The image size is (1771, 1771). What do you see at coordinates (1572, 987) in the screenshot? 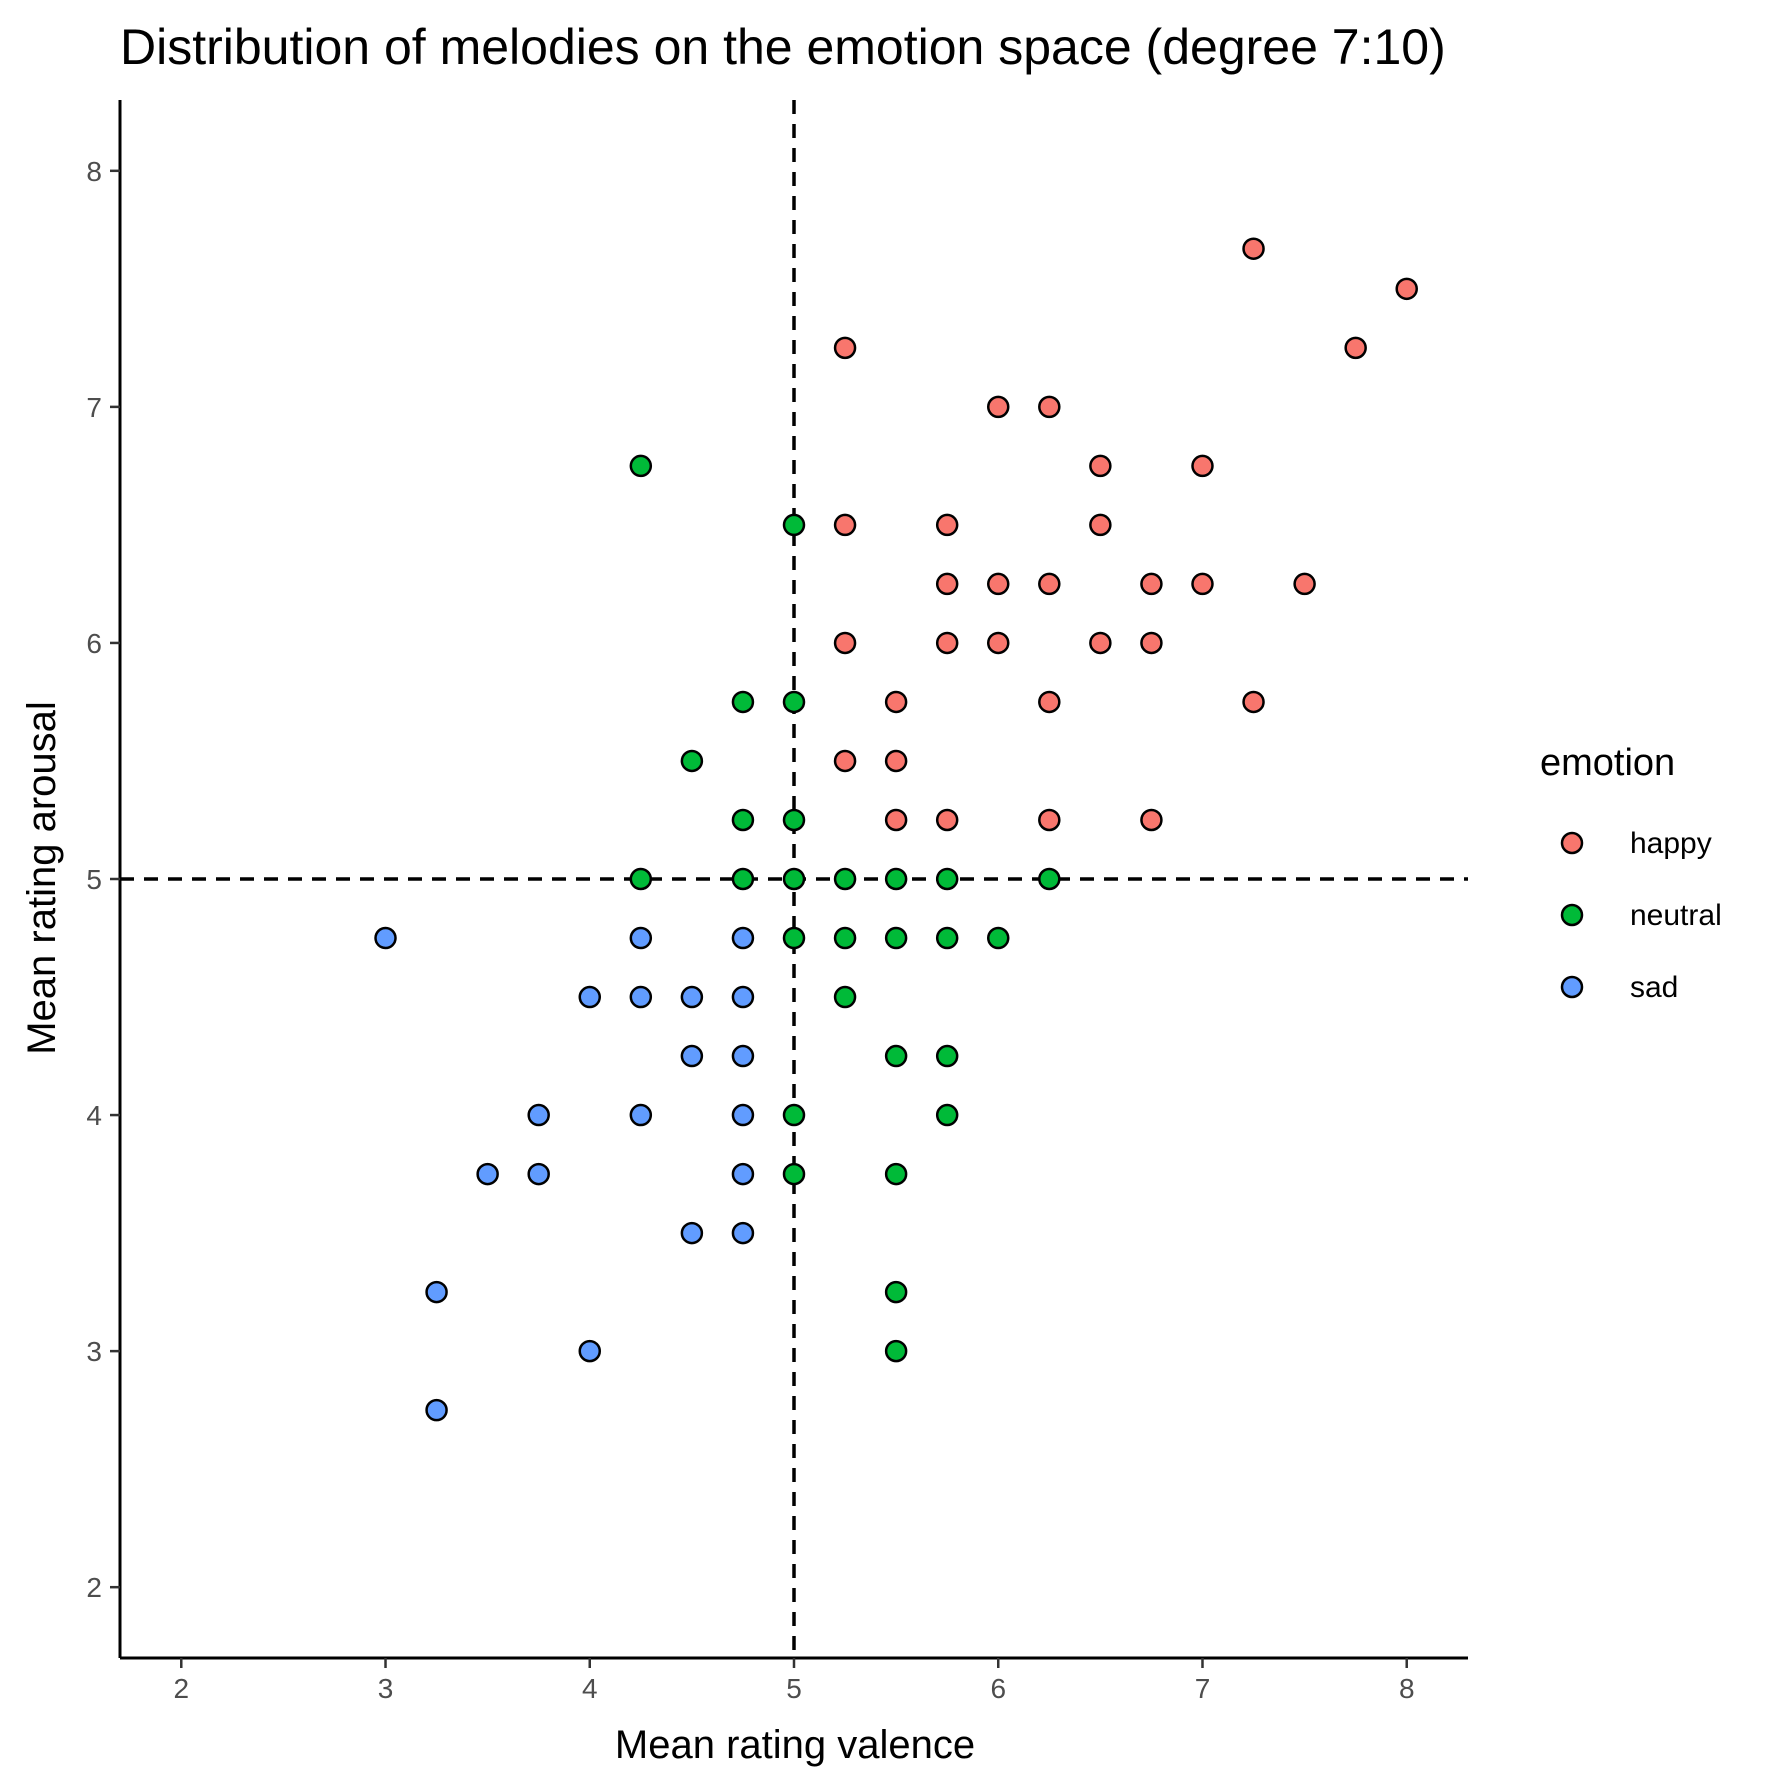
I see `legend-key-sad` at bounding box center [1572, 987].